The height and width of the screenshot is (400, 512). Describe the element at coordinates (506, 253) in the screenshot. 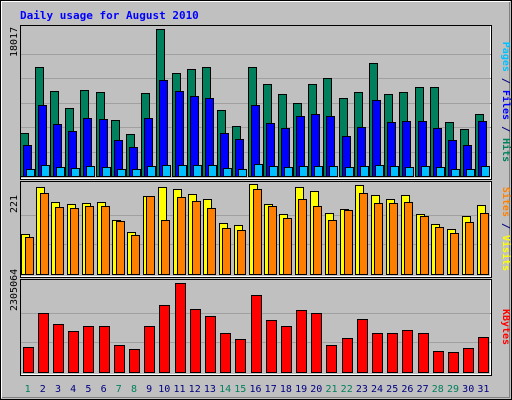

I see `legend-part: Visits` at that location.